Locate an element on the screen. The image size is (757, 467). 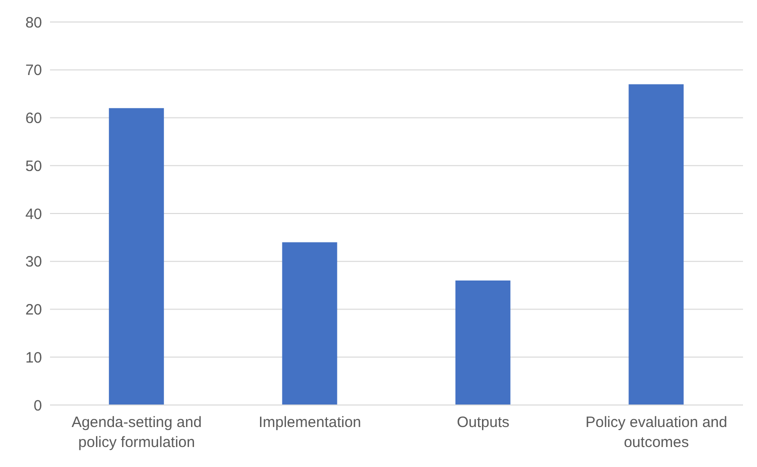
x-tick-label: Policy evaluation and outcomes is located at coordinates (656, 432).